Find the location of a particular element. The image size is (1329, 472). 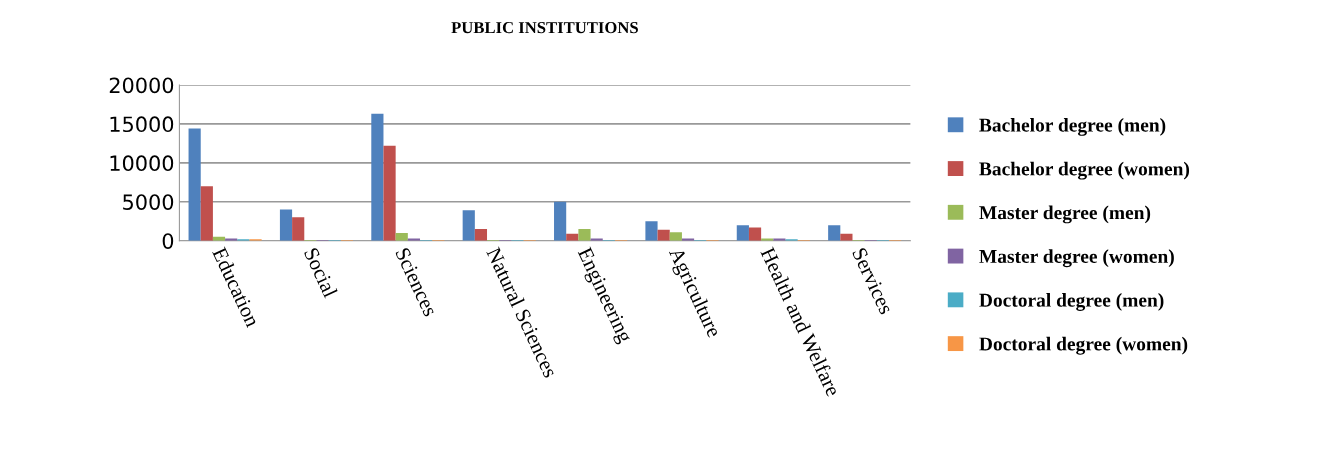

y-tick-label: 20000 is located at coordinates (141, 85).